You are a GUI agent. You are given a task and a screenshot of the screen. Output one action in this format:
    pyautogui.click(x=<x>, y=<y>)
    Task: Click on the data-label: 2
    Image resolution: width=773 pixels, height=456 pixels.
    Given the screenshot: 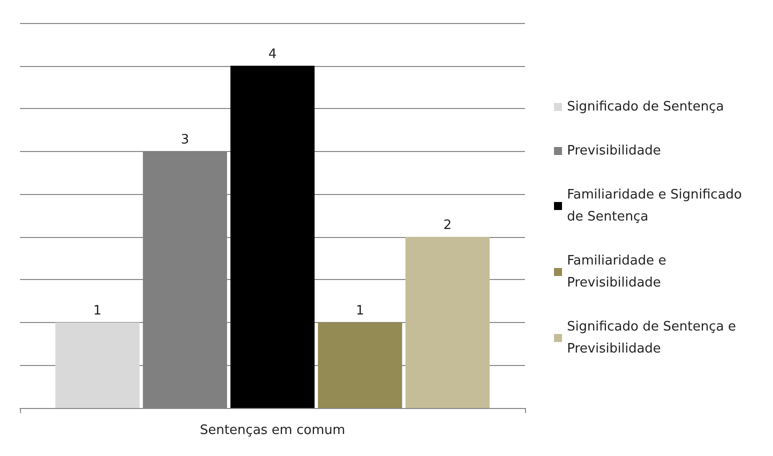 What is the action you would take?
    pyautogui.click(x=447, y=225)
    